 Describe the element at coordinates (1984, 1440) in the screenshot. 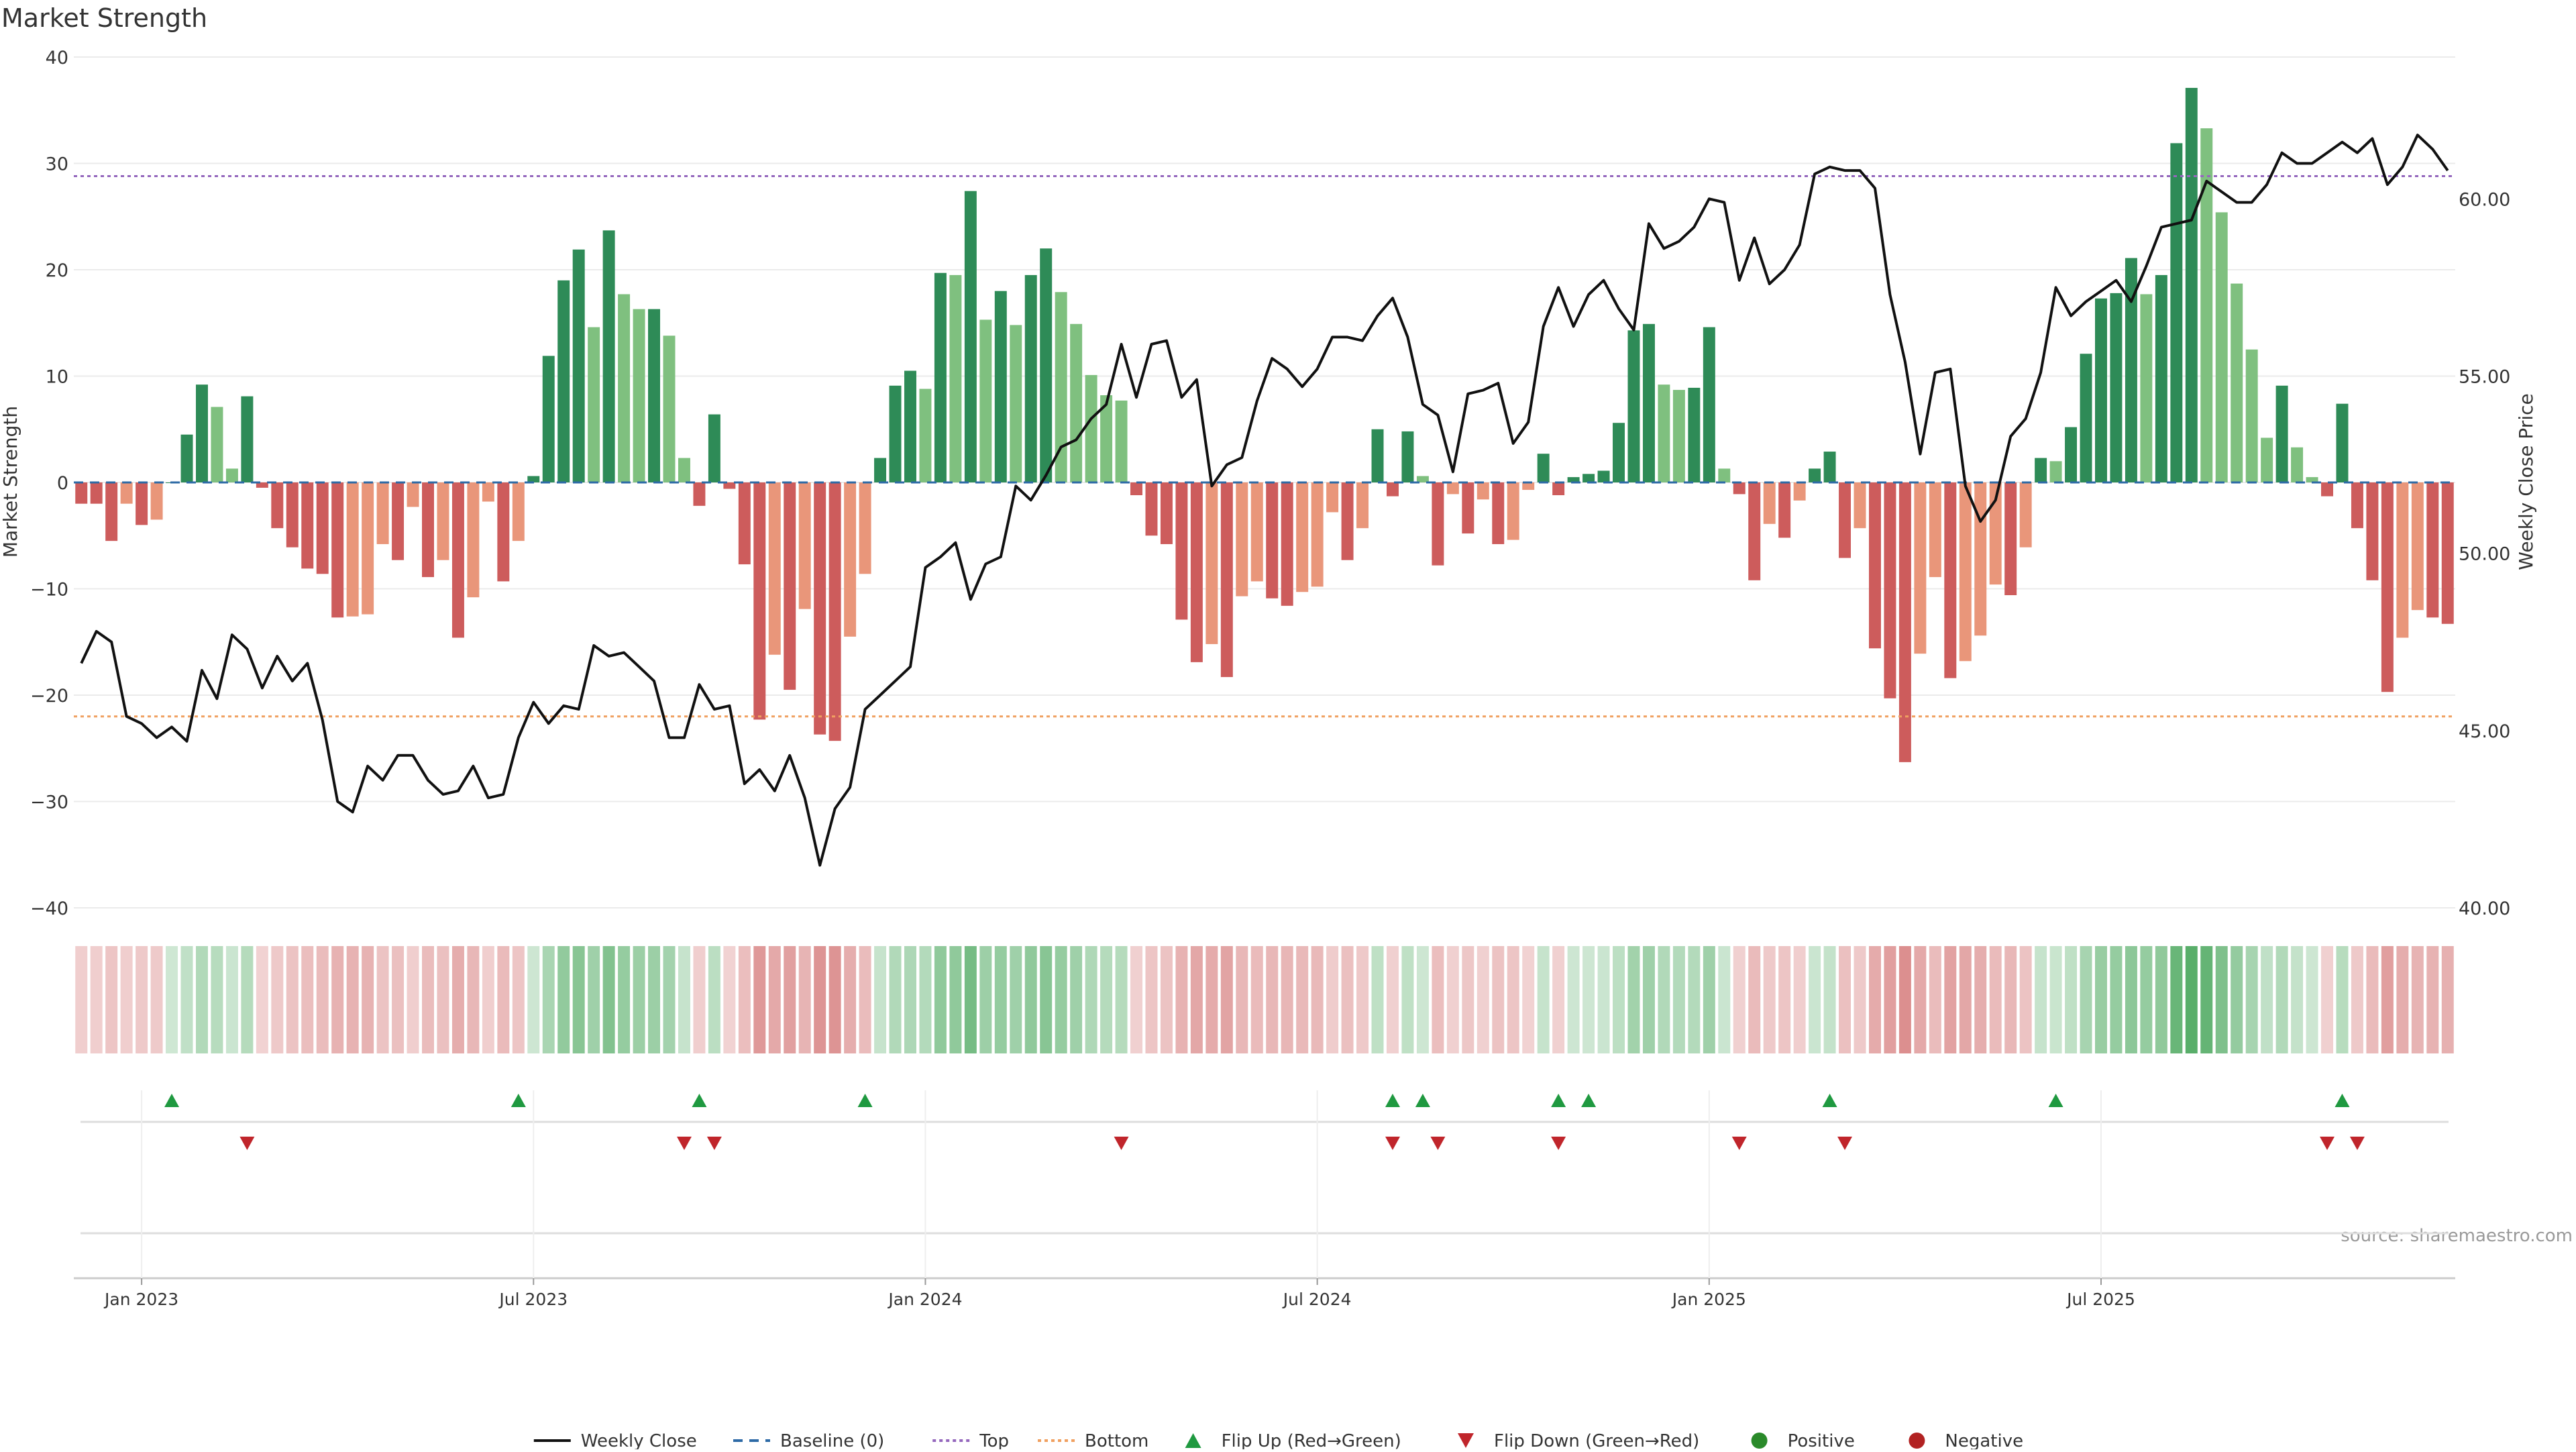

I see `legend-label: Negative` at that location.